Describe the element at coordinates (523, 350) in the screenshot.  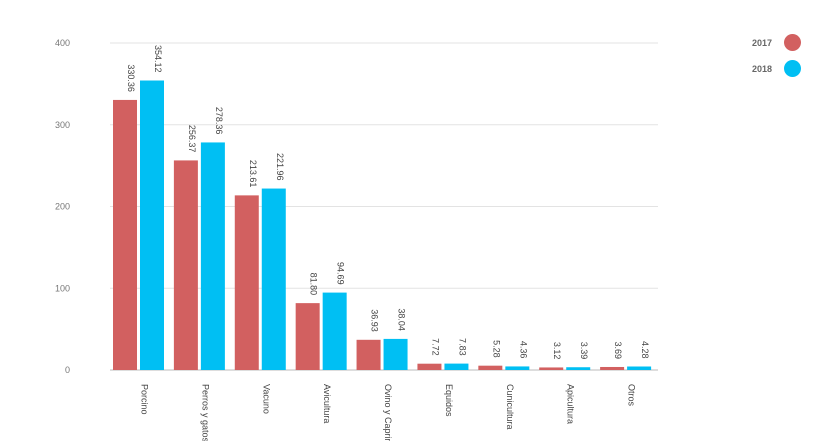
I see `data-label-2018-6: 4.36` at that location.